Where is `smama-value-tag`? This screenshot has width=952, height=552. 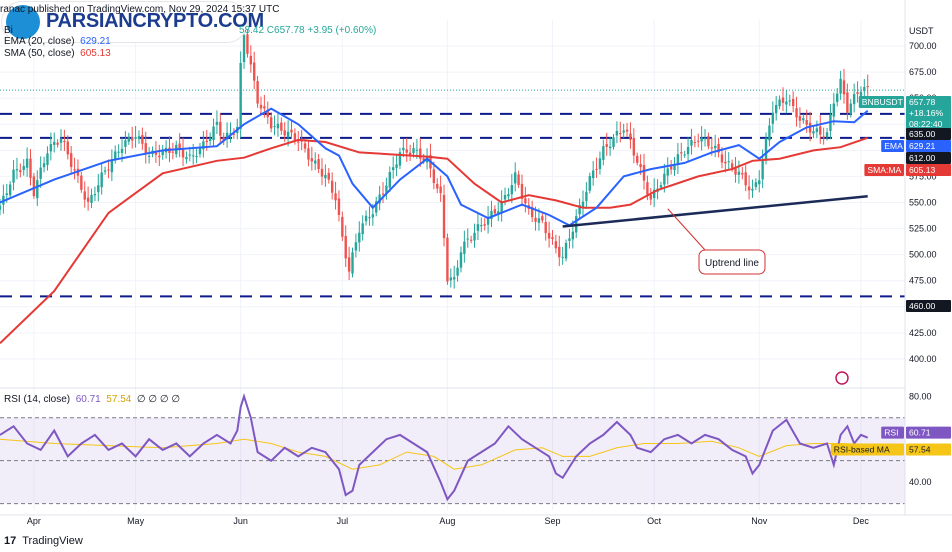
smama-value-tag is located at coordinates (928, 170).